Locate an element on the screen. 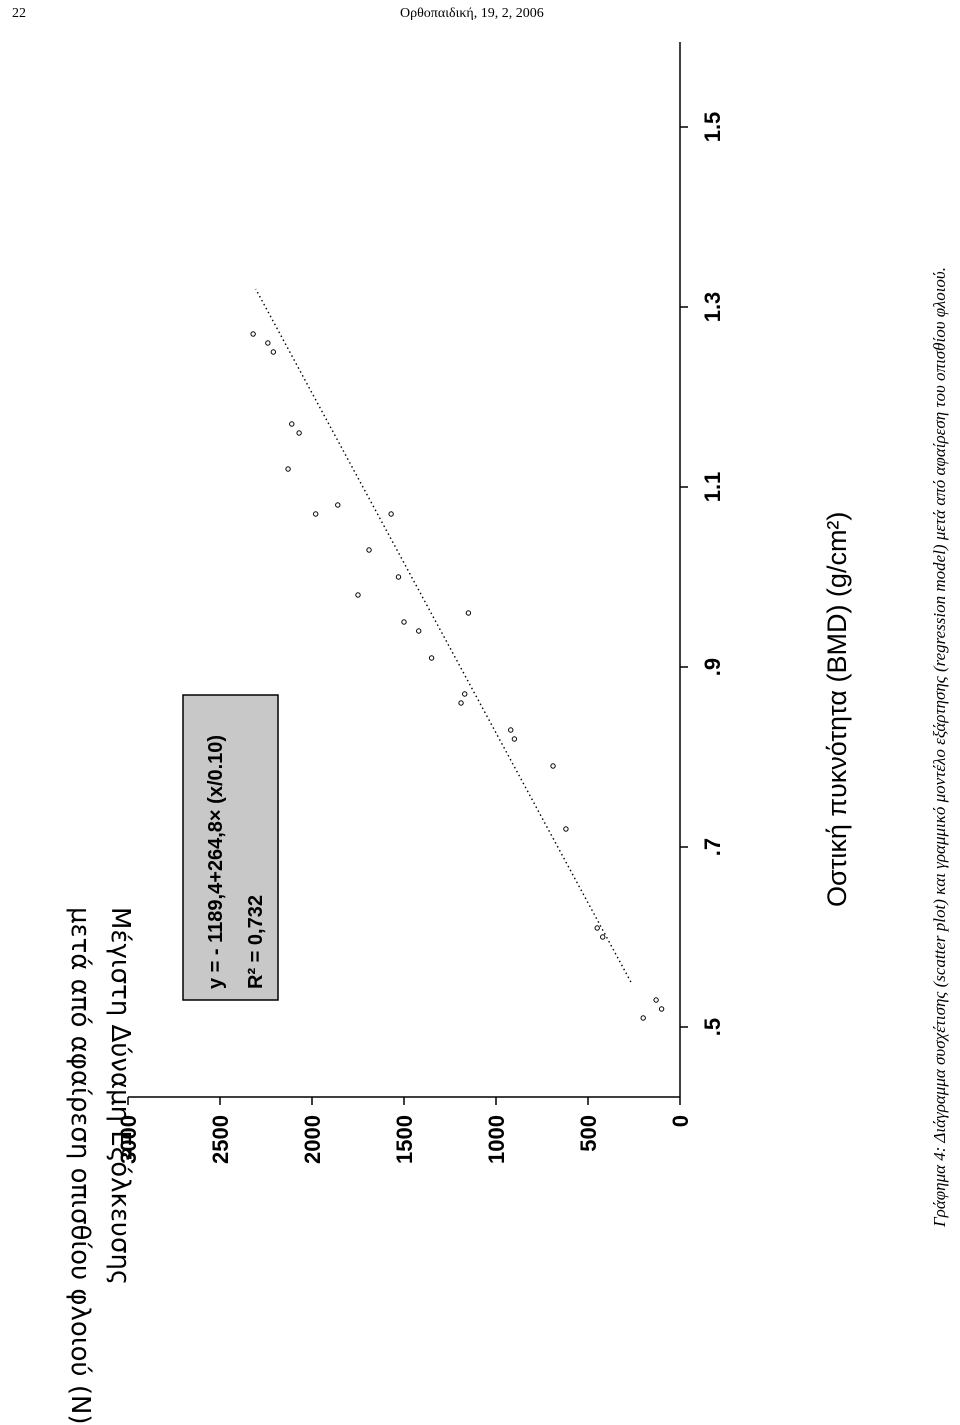 The height and width of the screenshot is (1425, 960). page-header: 22 Ορθοπαιδική, 19, 2, 2006 is located at coordinates (480, 15).